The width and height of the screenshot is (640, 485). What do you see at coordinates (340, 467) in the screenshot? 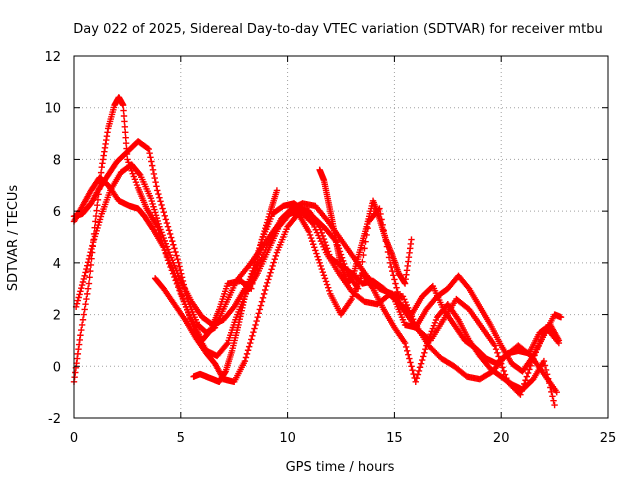
I see `x-axis-label: GPS time / hours` at bounding box center [340, 467].